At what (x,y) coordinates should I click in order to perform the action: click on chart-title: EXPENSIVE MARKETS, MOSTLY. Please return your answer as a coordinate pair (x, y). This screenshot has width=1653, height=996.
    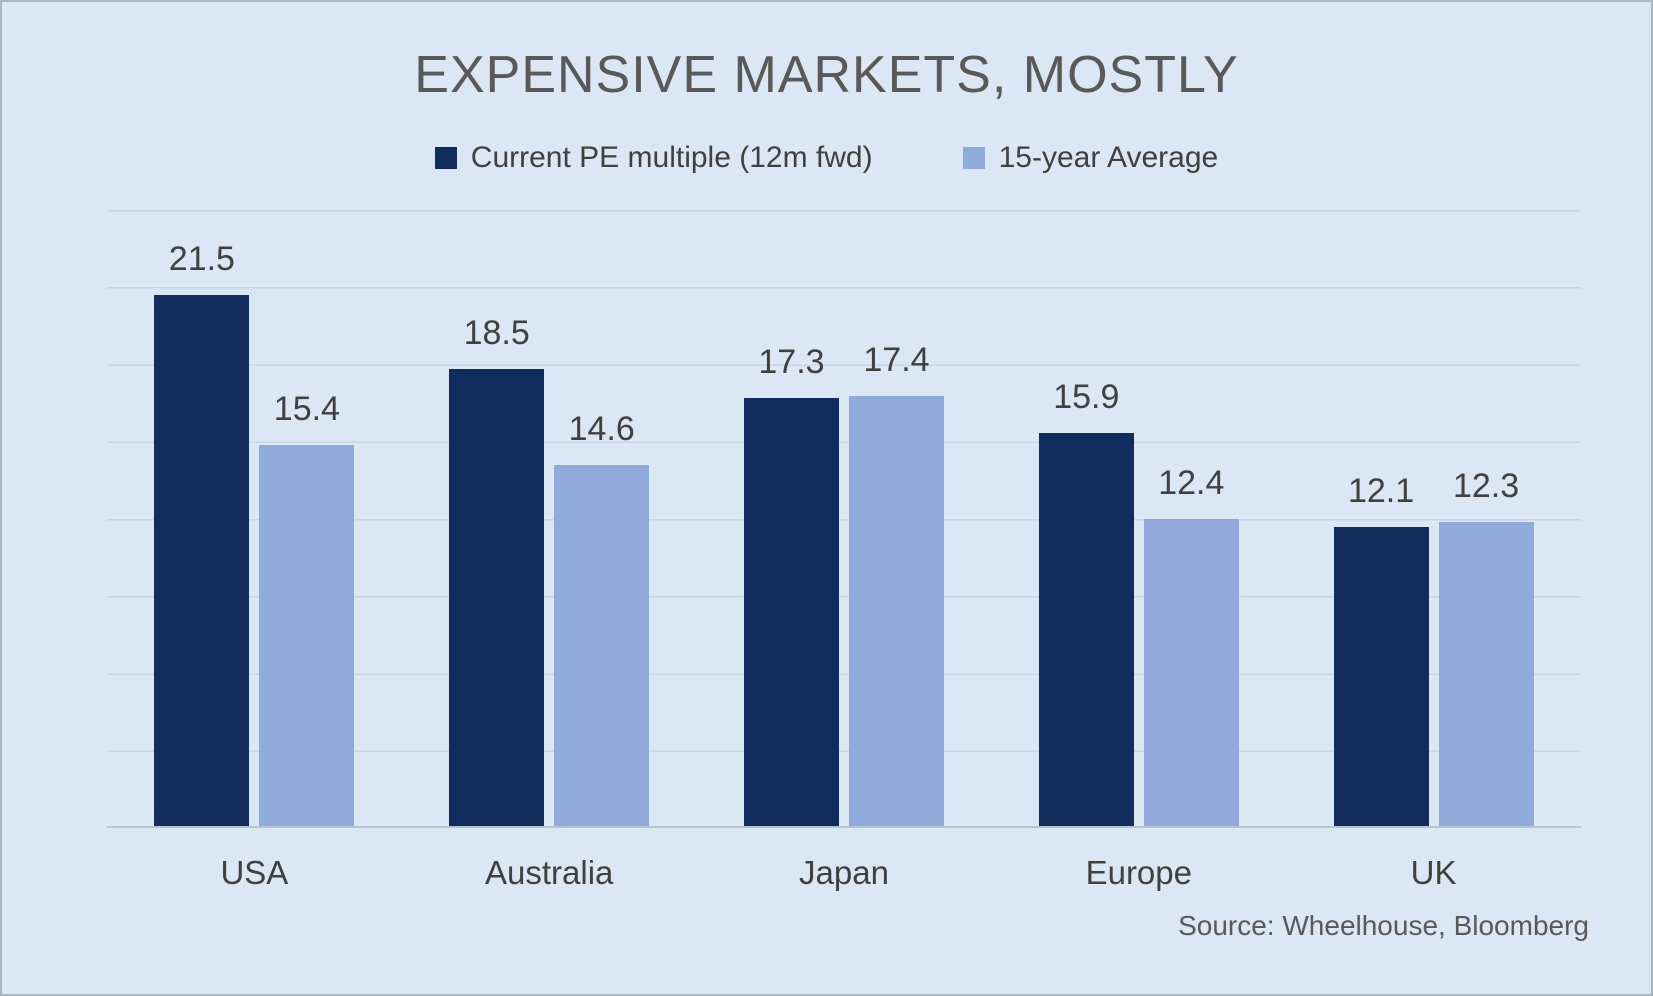
    Looking at the image, I should click on (826, 75).